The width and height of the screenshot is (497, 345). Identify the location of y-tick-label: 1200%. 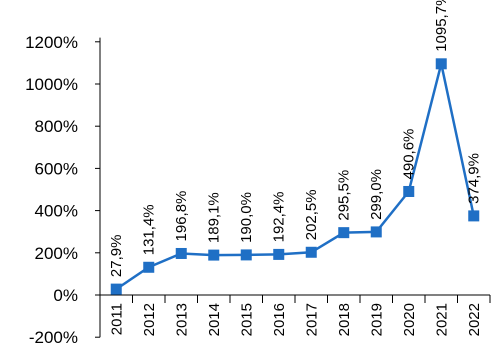
(51, 42).